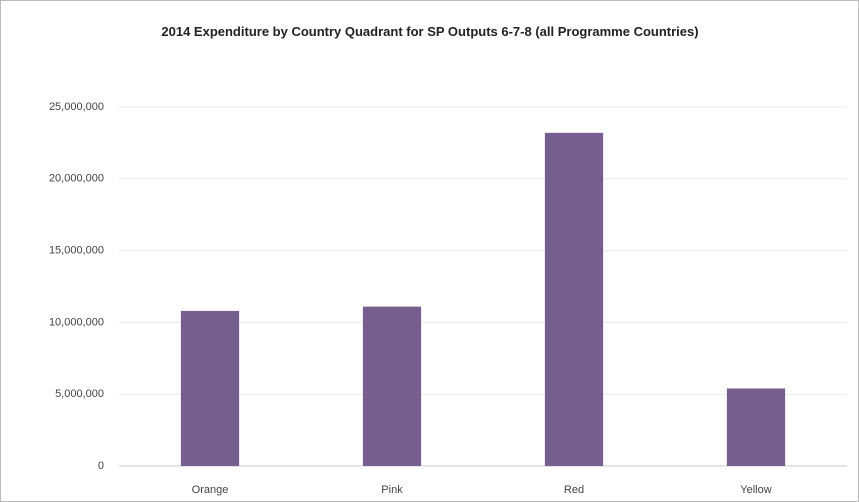 This screenshot has height=502, width=859. Describe the element at coordinates (76, 322) in the screenshot. I see `y-tick-label: 10,000,000` at that location.